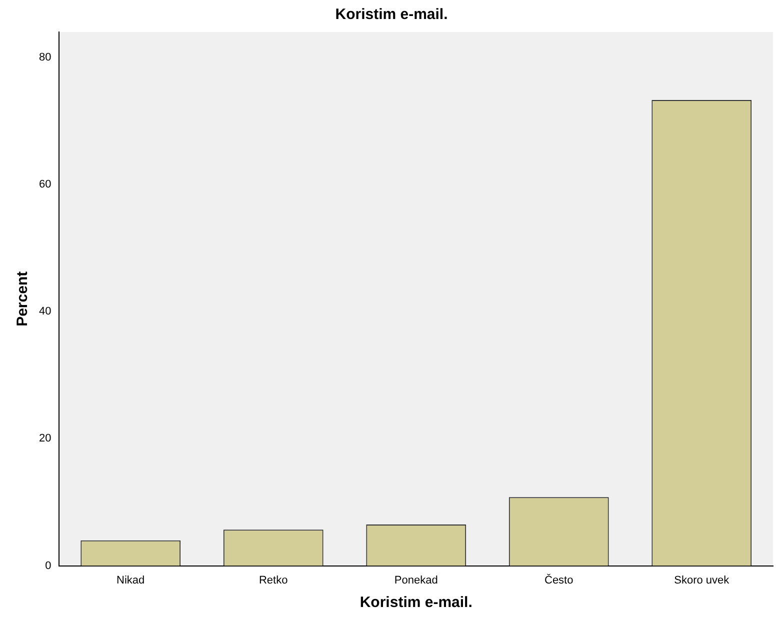 This screenshot has height=620, width=783. Describe the element at coordinates (45, 57) in the screenshot. I see `y-tick-label: 80` at that location.